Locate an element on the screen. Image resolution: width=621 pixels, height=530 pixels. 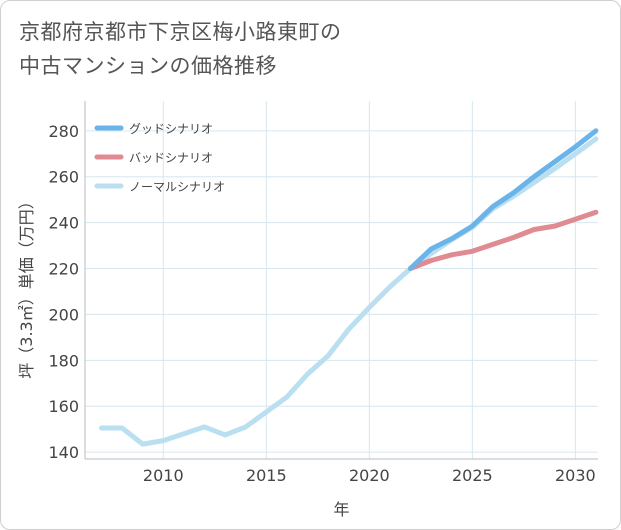
y-tick-label: 180 is located at coordinates (63, 360).